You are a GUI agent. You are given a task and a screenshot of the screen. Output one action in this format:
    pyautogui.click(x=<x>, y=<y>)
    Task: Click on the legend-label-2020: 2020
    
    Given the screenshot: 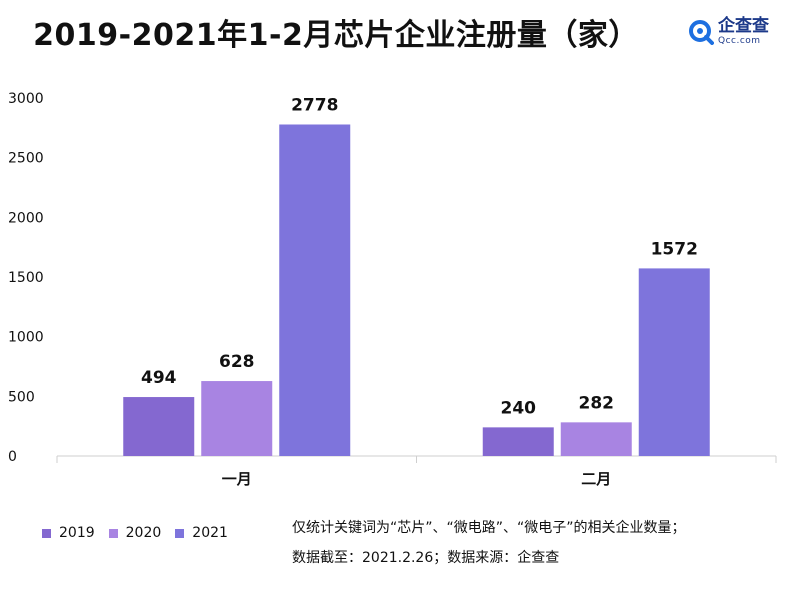 What is the action you would take?
    pyautogui.click(x=143, y=533)
    